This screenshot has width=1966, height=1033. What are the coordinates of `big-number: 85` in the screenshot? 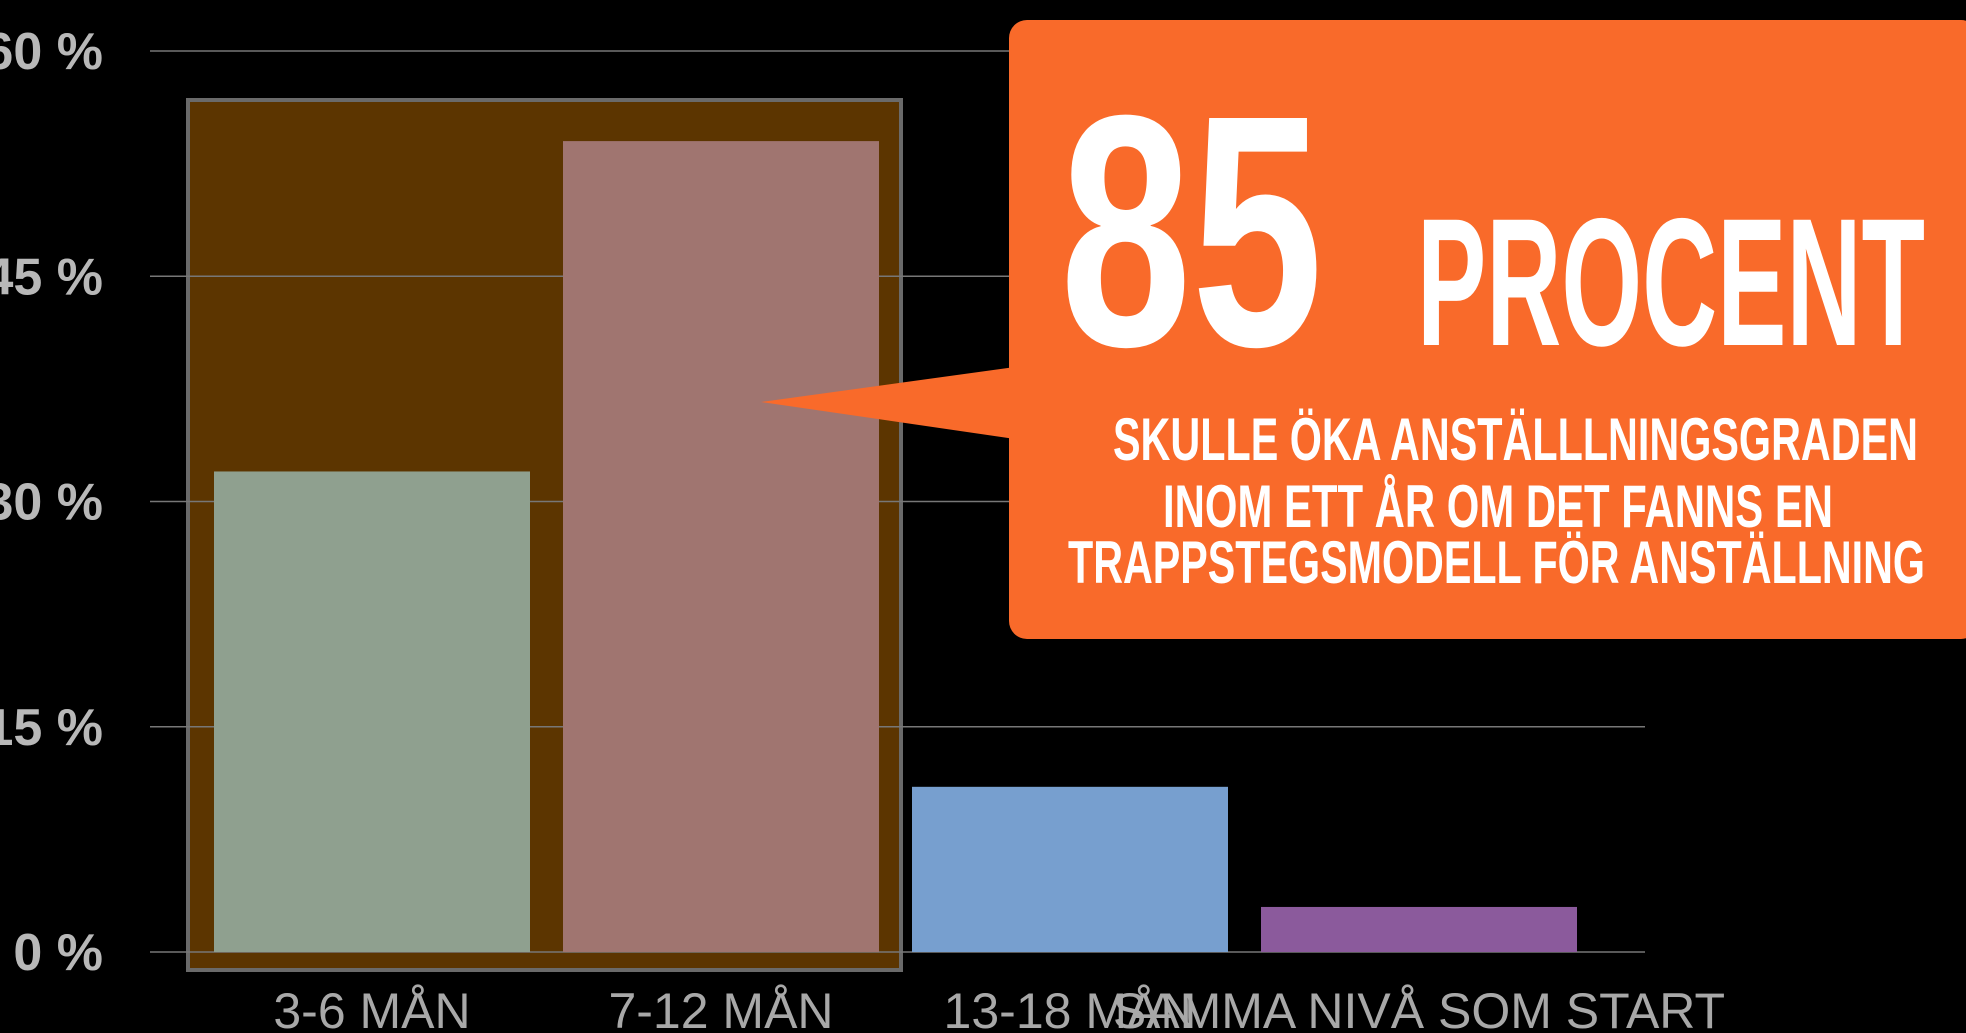 It's located at (1191, 230).